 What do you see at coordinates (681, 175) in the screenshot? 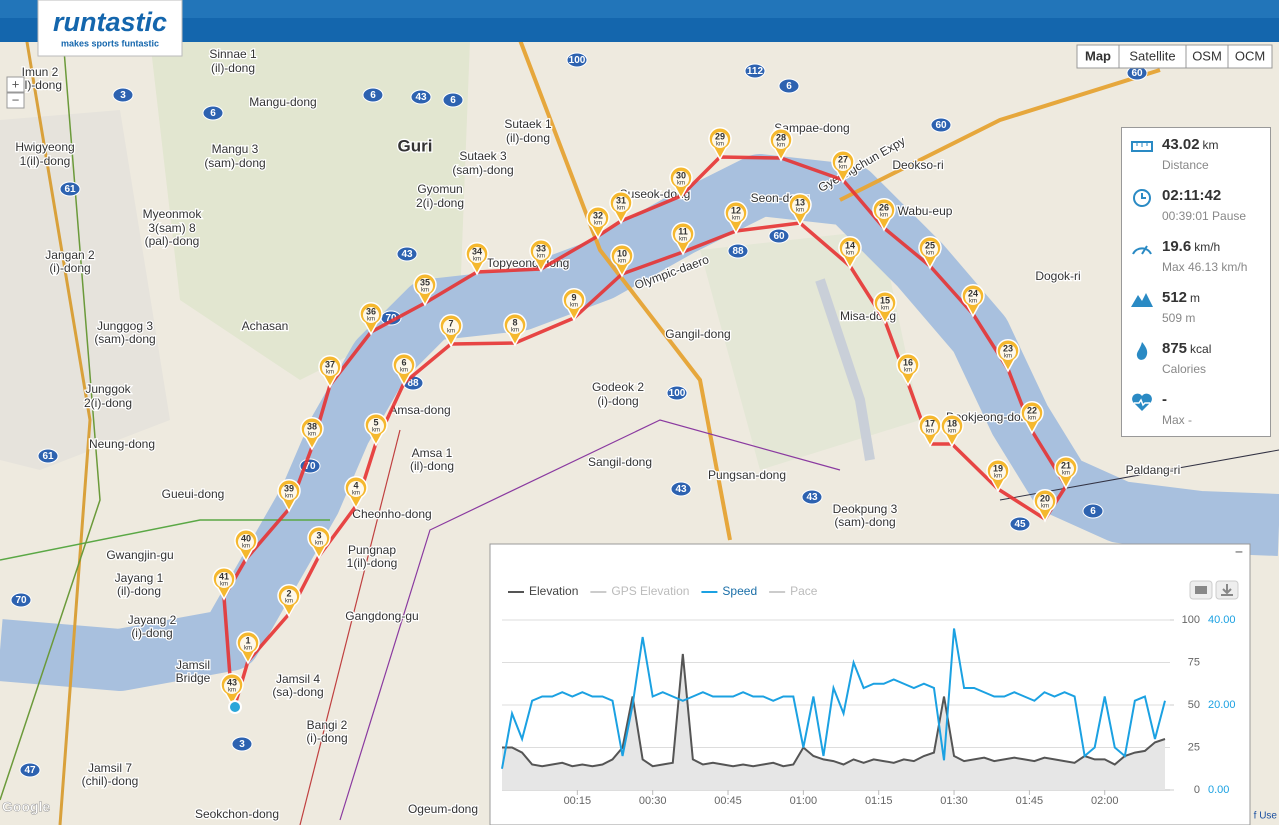
I see `km-marker-label: 30` at bounding box center [681, 175].